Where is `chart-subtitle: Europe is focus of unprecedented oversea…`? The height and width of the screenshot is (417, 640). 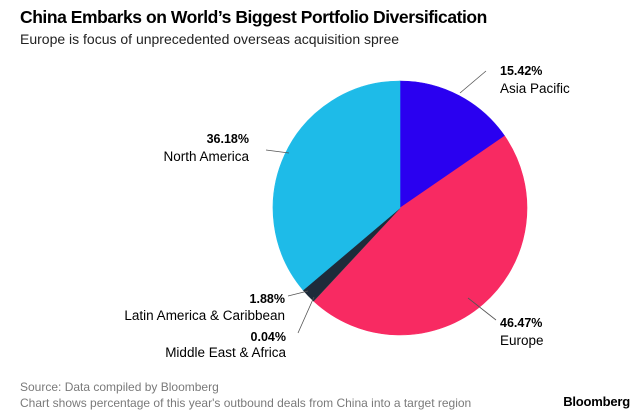 chart-subtitle: Europe is focus of unprecedented oversea… is located at coordinates (210, 39).